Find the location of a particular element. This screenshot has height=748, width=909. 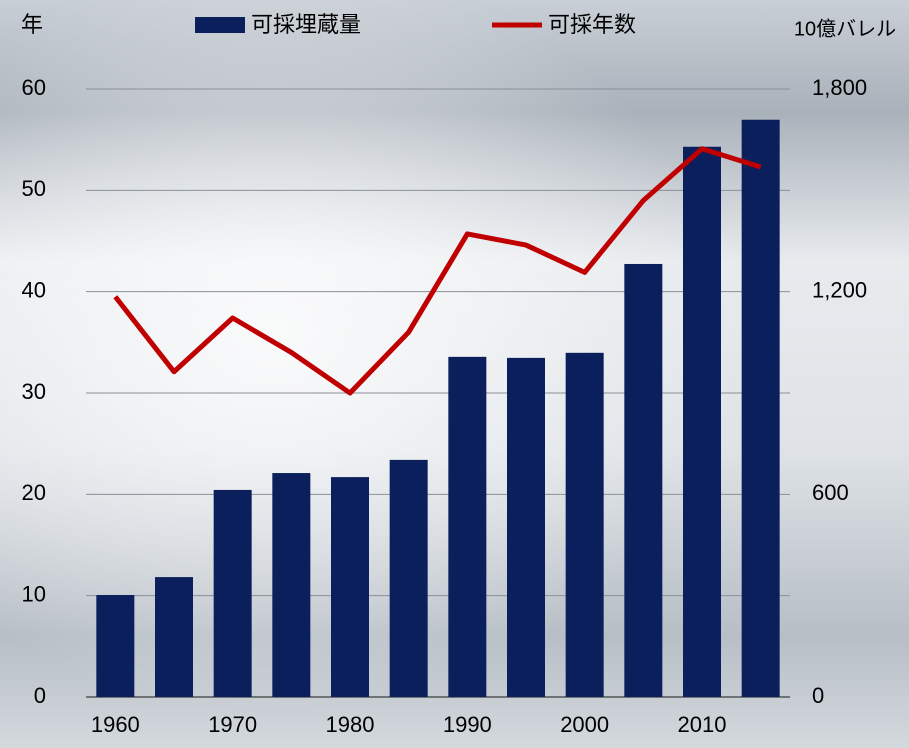

x-tick-label: 2000 is located at coordinates (584, 724).